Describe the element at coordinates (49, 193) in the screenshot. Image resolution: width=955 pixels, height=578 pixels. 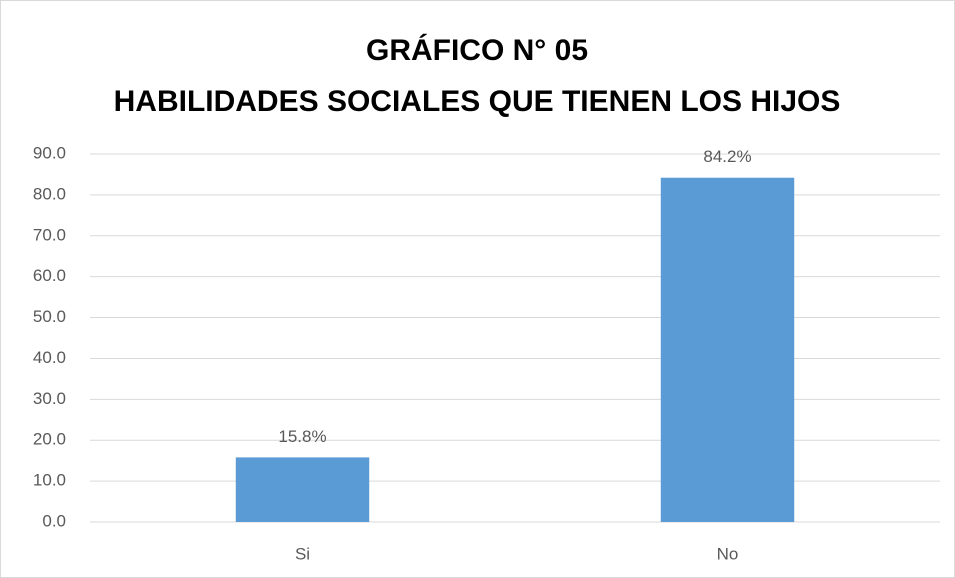
I see `y-tick-label: 80.0` at that location.